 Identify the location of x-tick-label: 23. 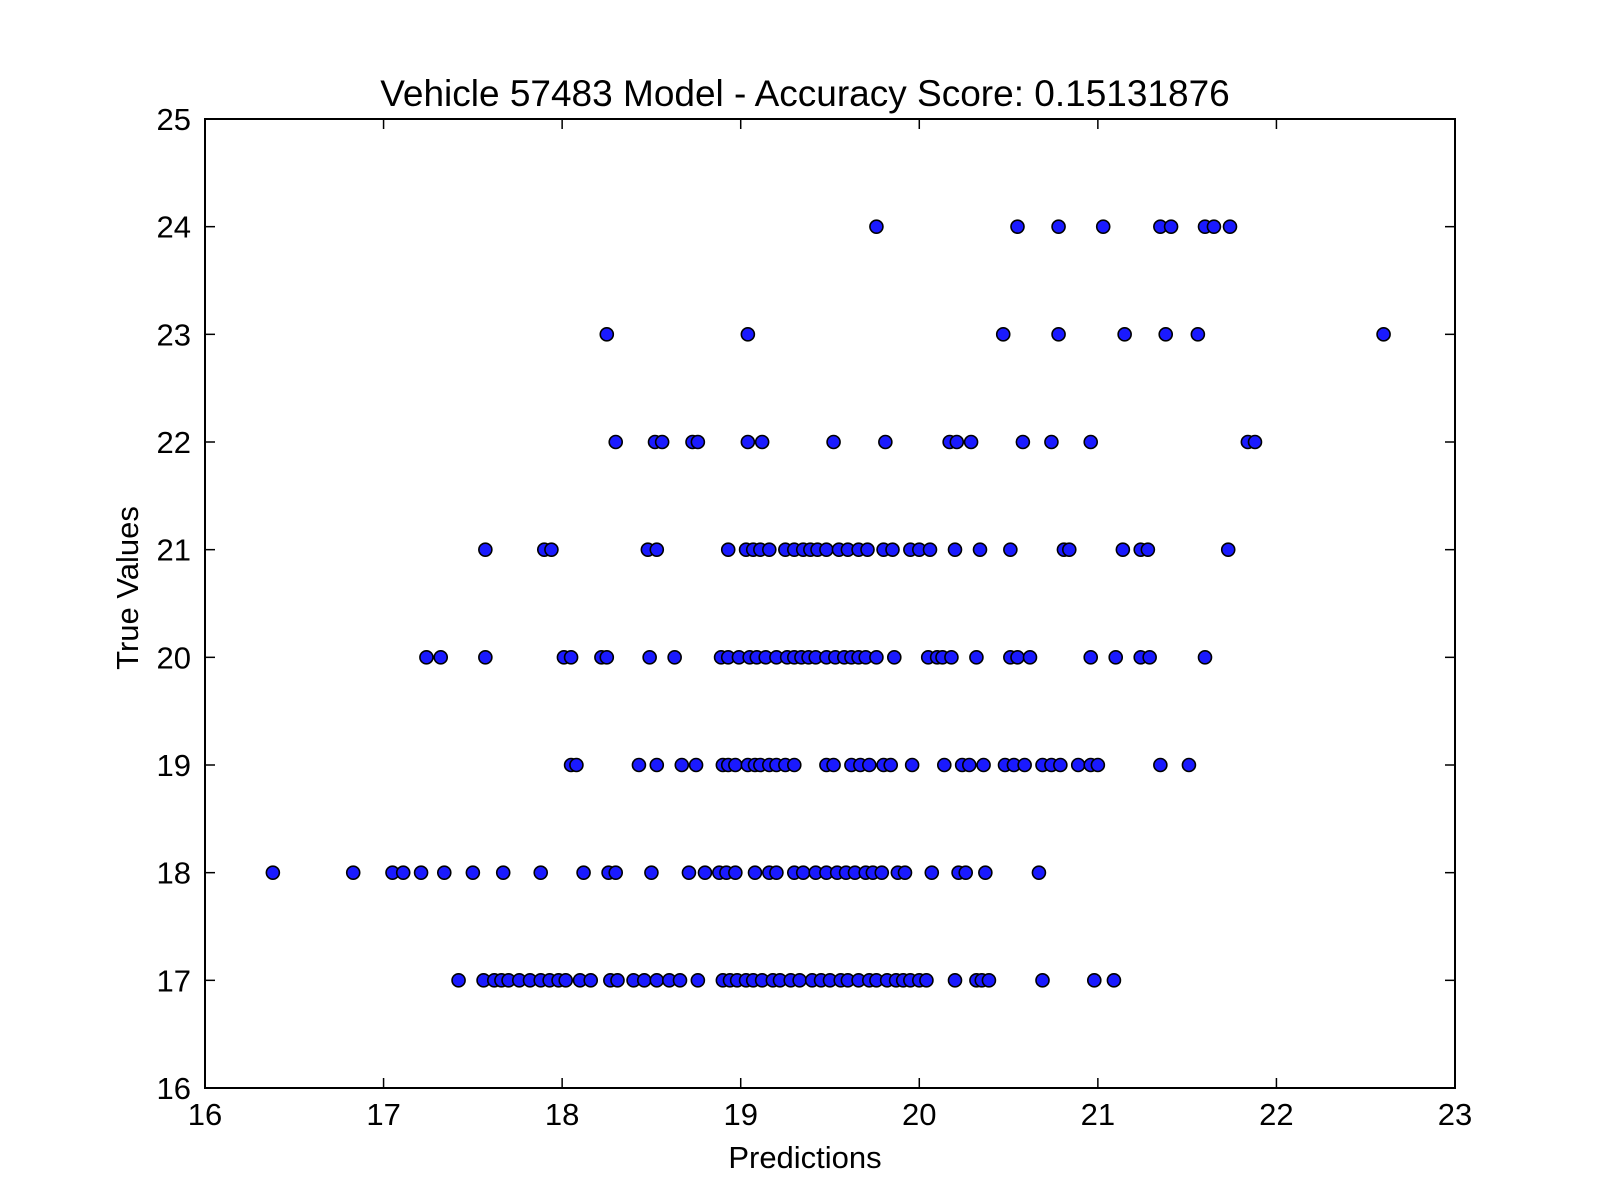
(1455, 1114).